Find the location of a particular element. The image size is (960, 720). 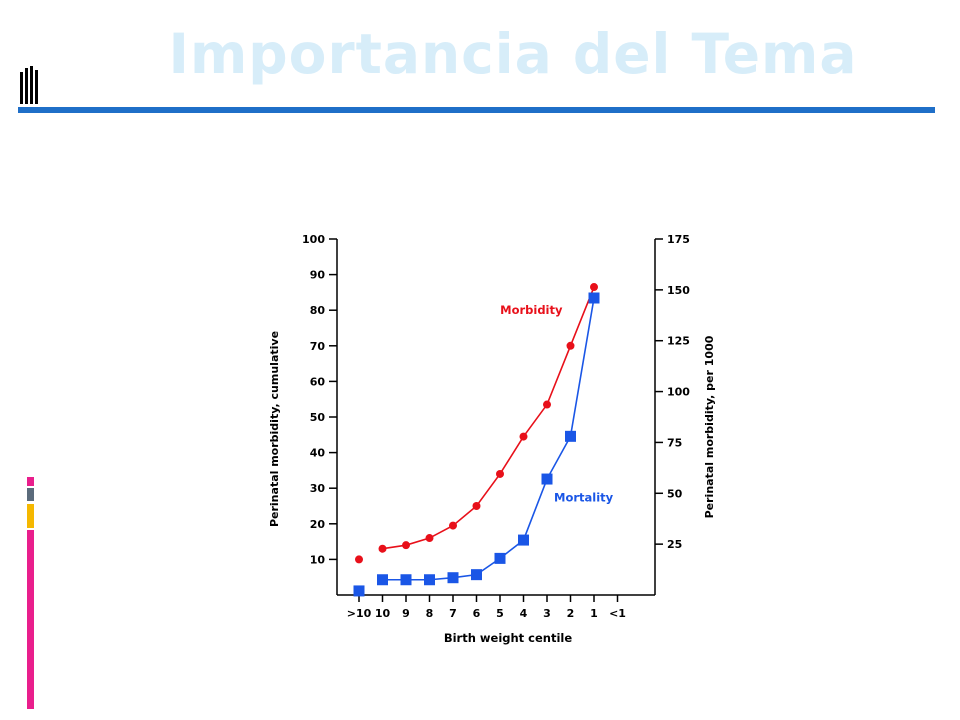

logo-mark-icon is located at coordinates (29, 85).